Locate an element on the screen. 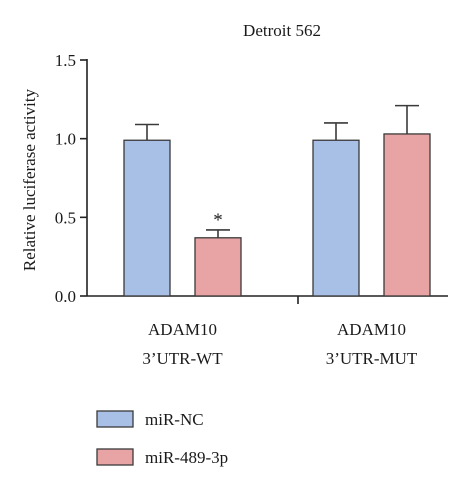  x-category-label: 3’UTR-MUT is located at coordinates (372, 358).